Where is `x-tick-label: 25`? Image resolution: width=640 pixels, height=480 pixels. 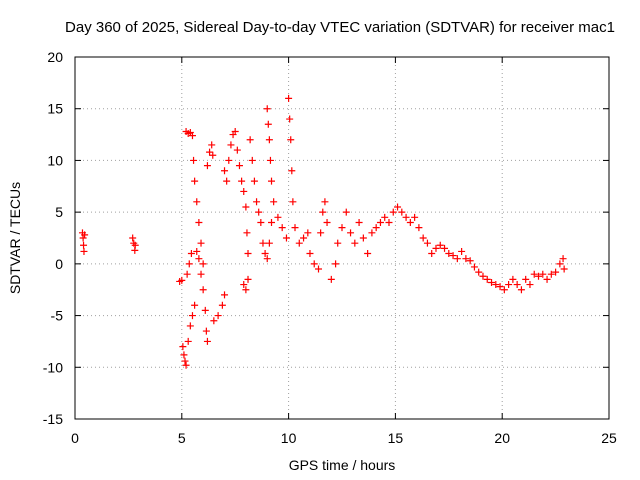 x-tick-label: 25 is located at coordinates (609, 438).